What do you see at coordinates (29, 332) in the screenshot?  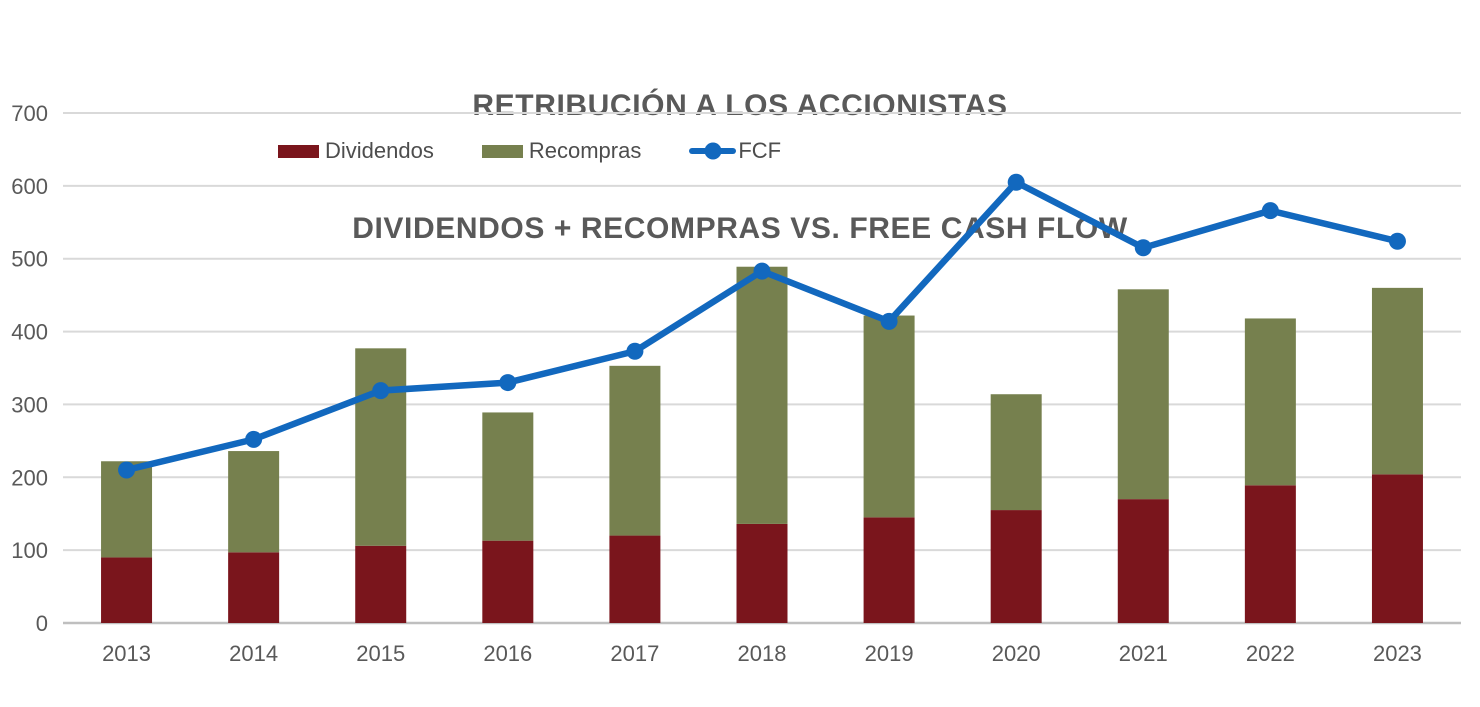 I see `y-tick-label-400: 400` at bounding box center [29, 332].